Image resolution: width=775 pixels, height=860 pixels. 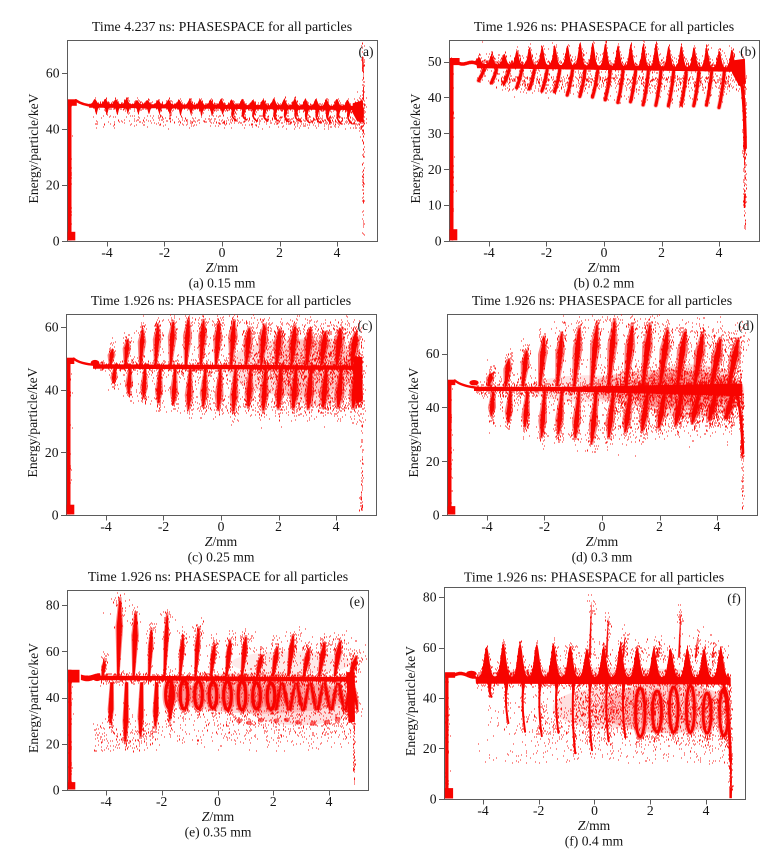 What do you see at coordinates (356, 602) in the screenshot?
I see `svg-text: (e)` at bounding box center [356, 602].